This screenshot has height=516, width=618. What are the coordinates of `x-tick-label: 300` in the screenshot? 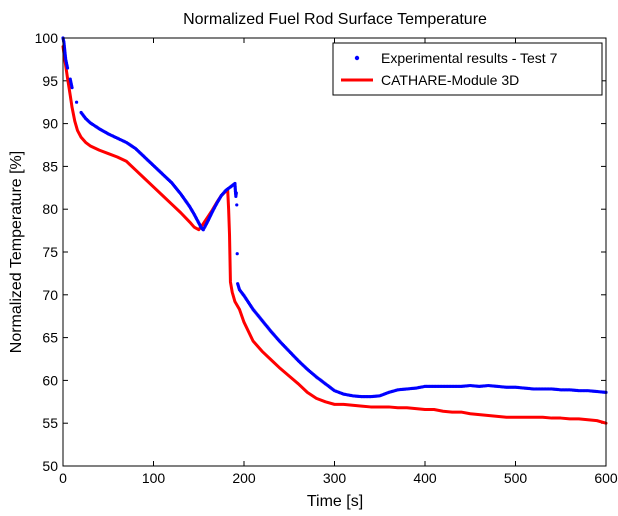 It's located at (335, 478).